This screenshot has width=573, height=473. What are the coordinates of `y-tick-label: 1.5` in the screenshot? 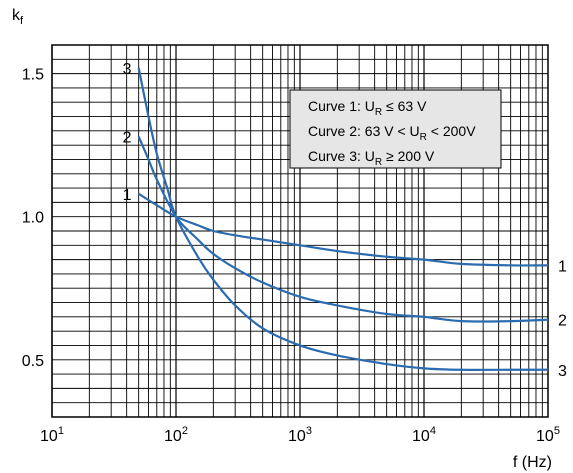 It's located at (33, 75).